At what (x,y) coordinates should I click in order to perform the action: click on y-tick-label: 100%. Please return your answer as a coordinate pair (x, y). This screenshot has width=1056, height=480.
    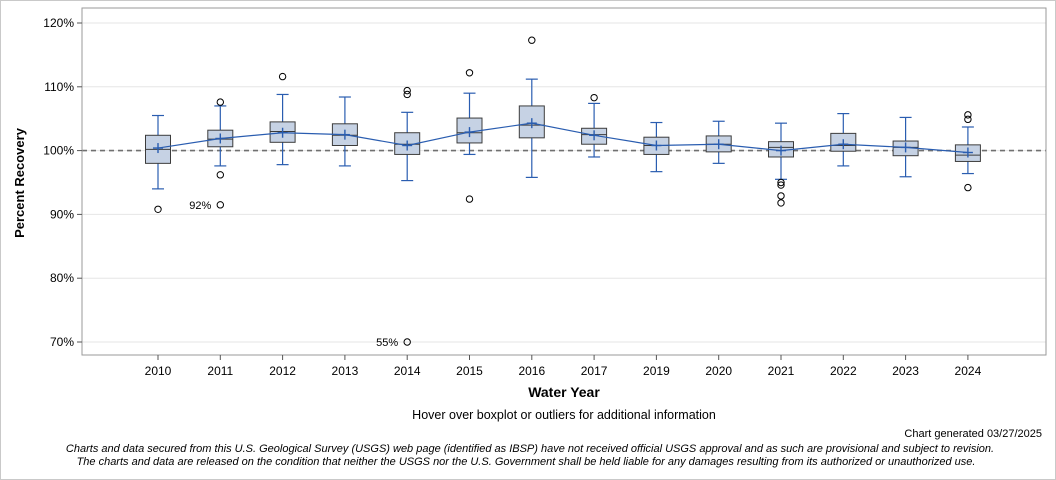
    Looking at the image, I should click on (58, 151).